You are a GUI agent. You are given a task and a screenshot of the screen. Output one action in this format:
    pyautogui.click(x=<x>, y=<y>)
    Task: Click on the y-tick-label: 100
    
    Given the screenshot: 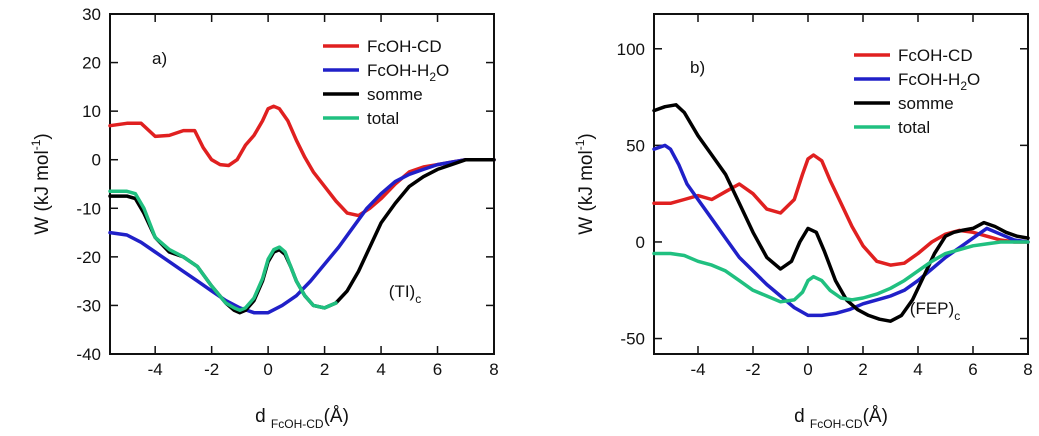 What is the action you would take?
    pyautogui.click(x=631, y=49)
    